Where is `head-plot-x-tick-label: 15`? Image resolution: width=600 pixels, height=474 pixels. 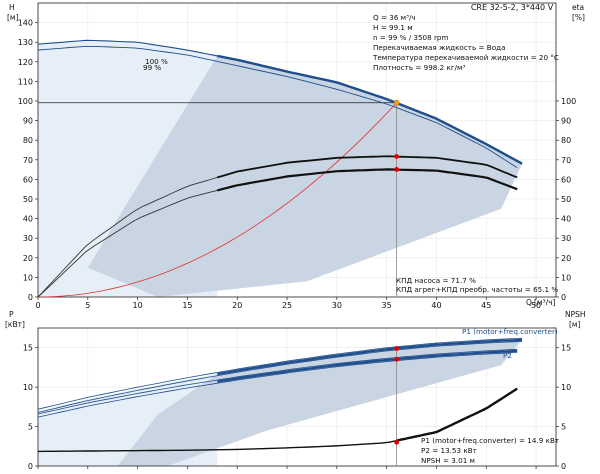
head-plot-x-tick-label: 15 is located at coordinates (187, 305).